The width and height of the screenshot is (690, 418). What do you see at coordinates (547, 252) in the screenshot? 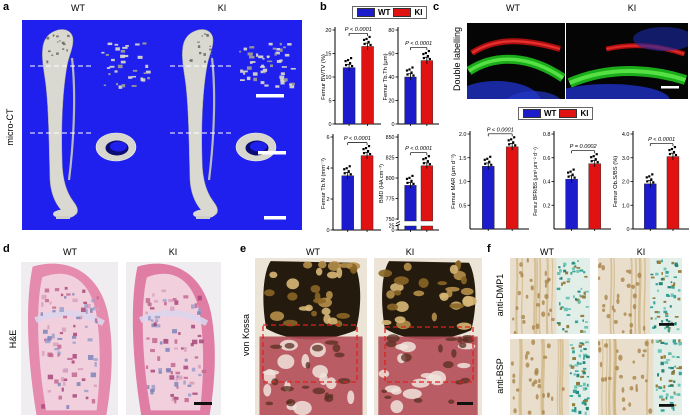
I see `panel-f-header-wt: WT` at bounding box center [547, 252].